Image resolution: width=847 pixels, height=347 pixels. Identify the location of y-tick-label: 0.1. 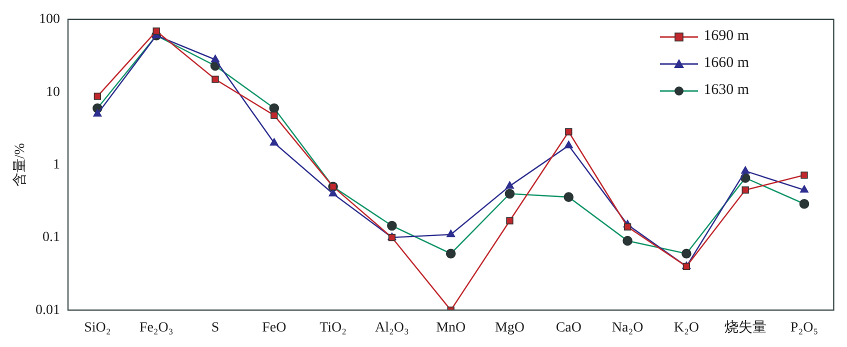
(51, 238).